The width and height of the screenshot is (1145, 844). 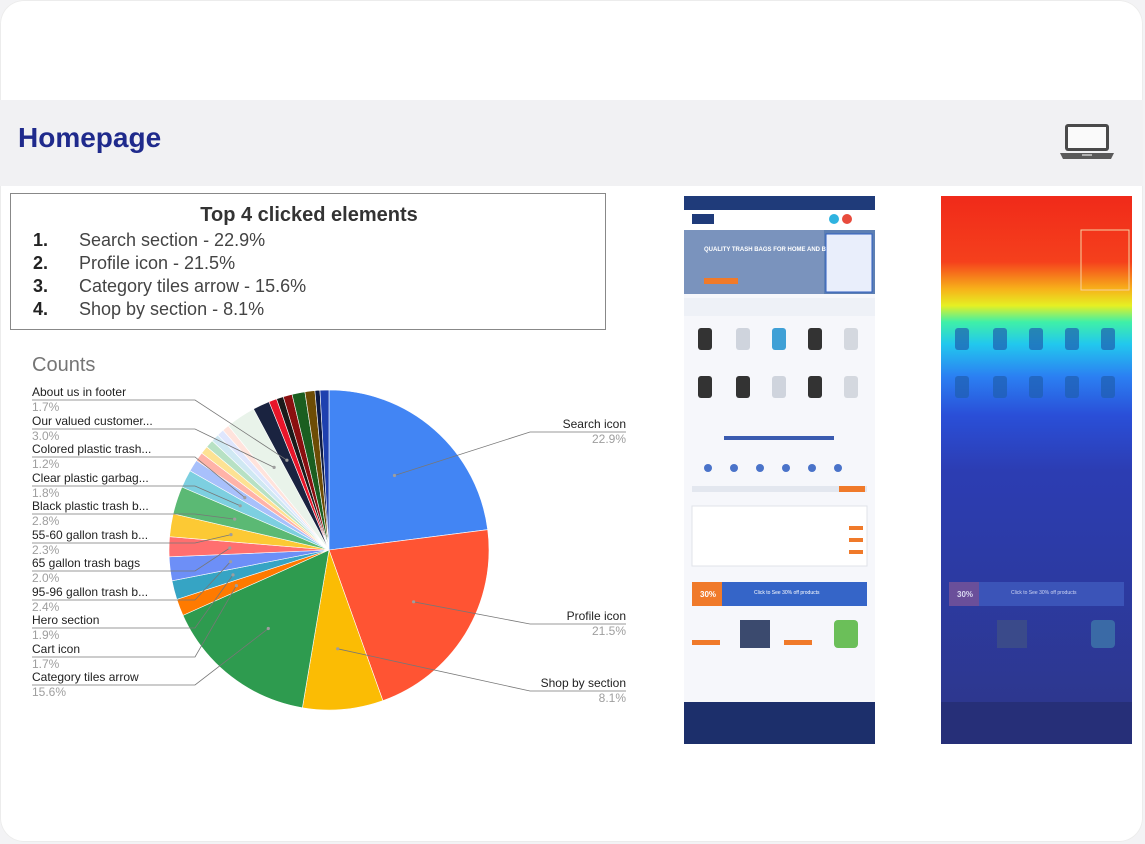 I want to click on hero-text: QUALITY TRASH BAGS FOR HOME AND BUSINESS, so click(x=778, y=250).